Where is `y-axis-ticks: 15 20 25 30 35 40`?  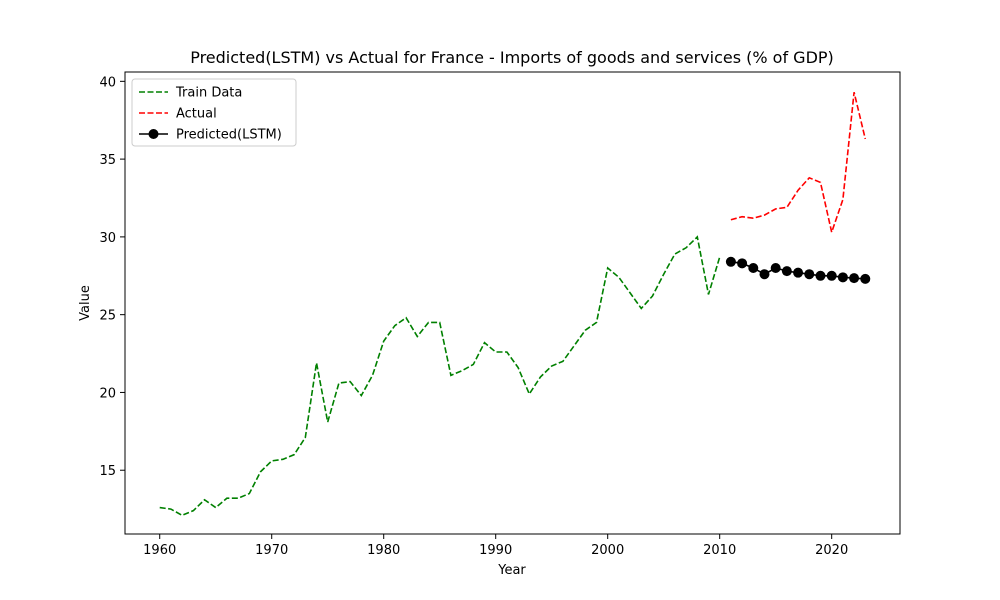
y-axis-ticks: 15 20 25 30 35 40 is located at coordinates (112, 277).